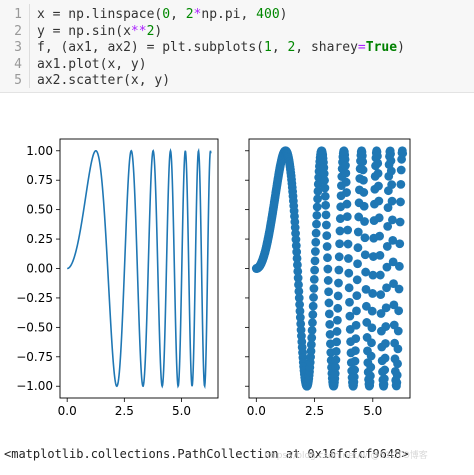  What do you see at coordinates (29, 46) in the screenshot?
I see `line-number-gutter` at bounding box center [29, 46].